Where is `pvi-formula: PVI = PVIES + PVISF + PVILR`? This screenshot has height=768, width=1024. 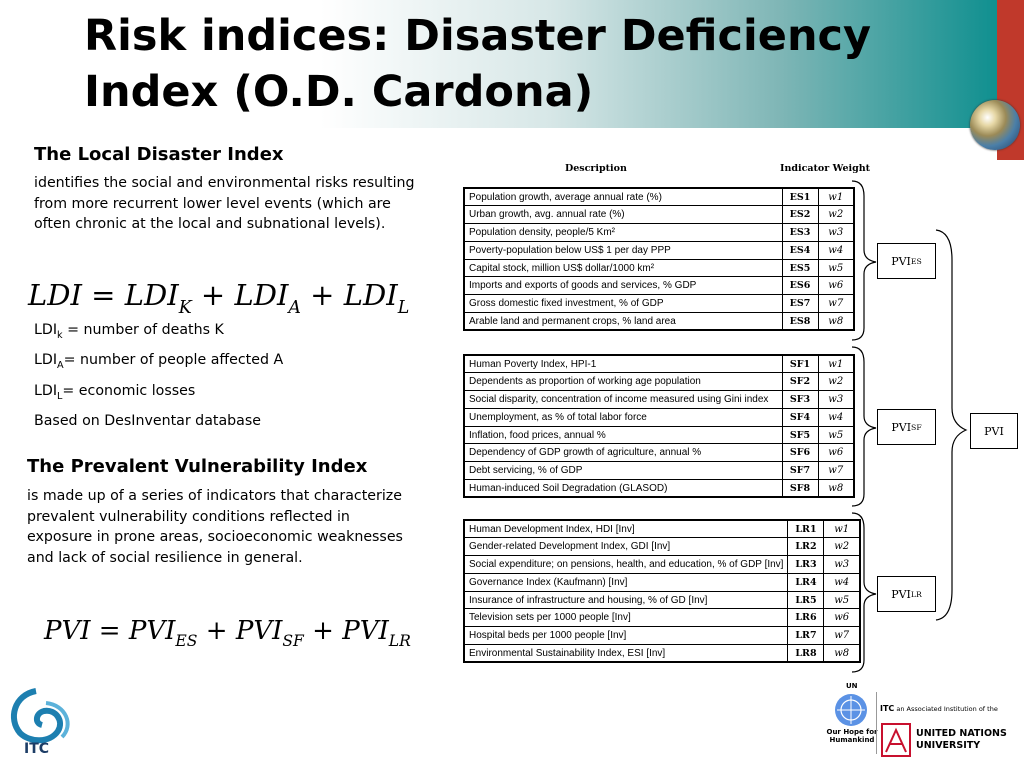
pvi-formula: PVI = PVIES + PVISF + PVILR is located at coordinates (227, 633).